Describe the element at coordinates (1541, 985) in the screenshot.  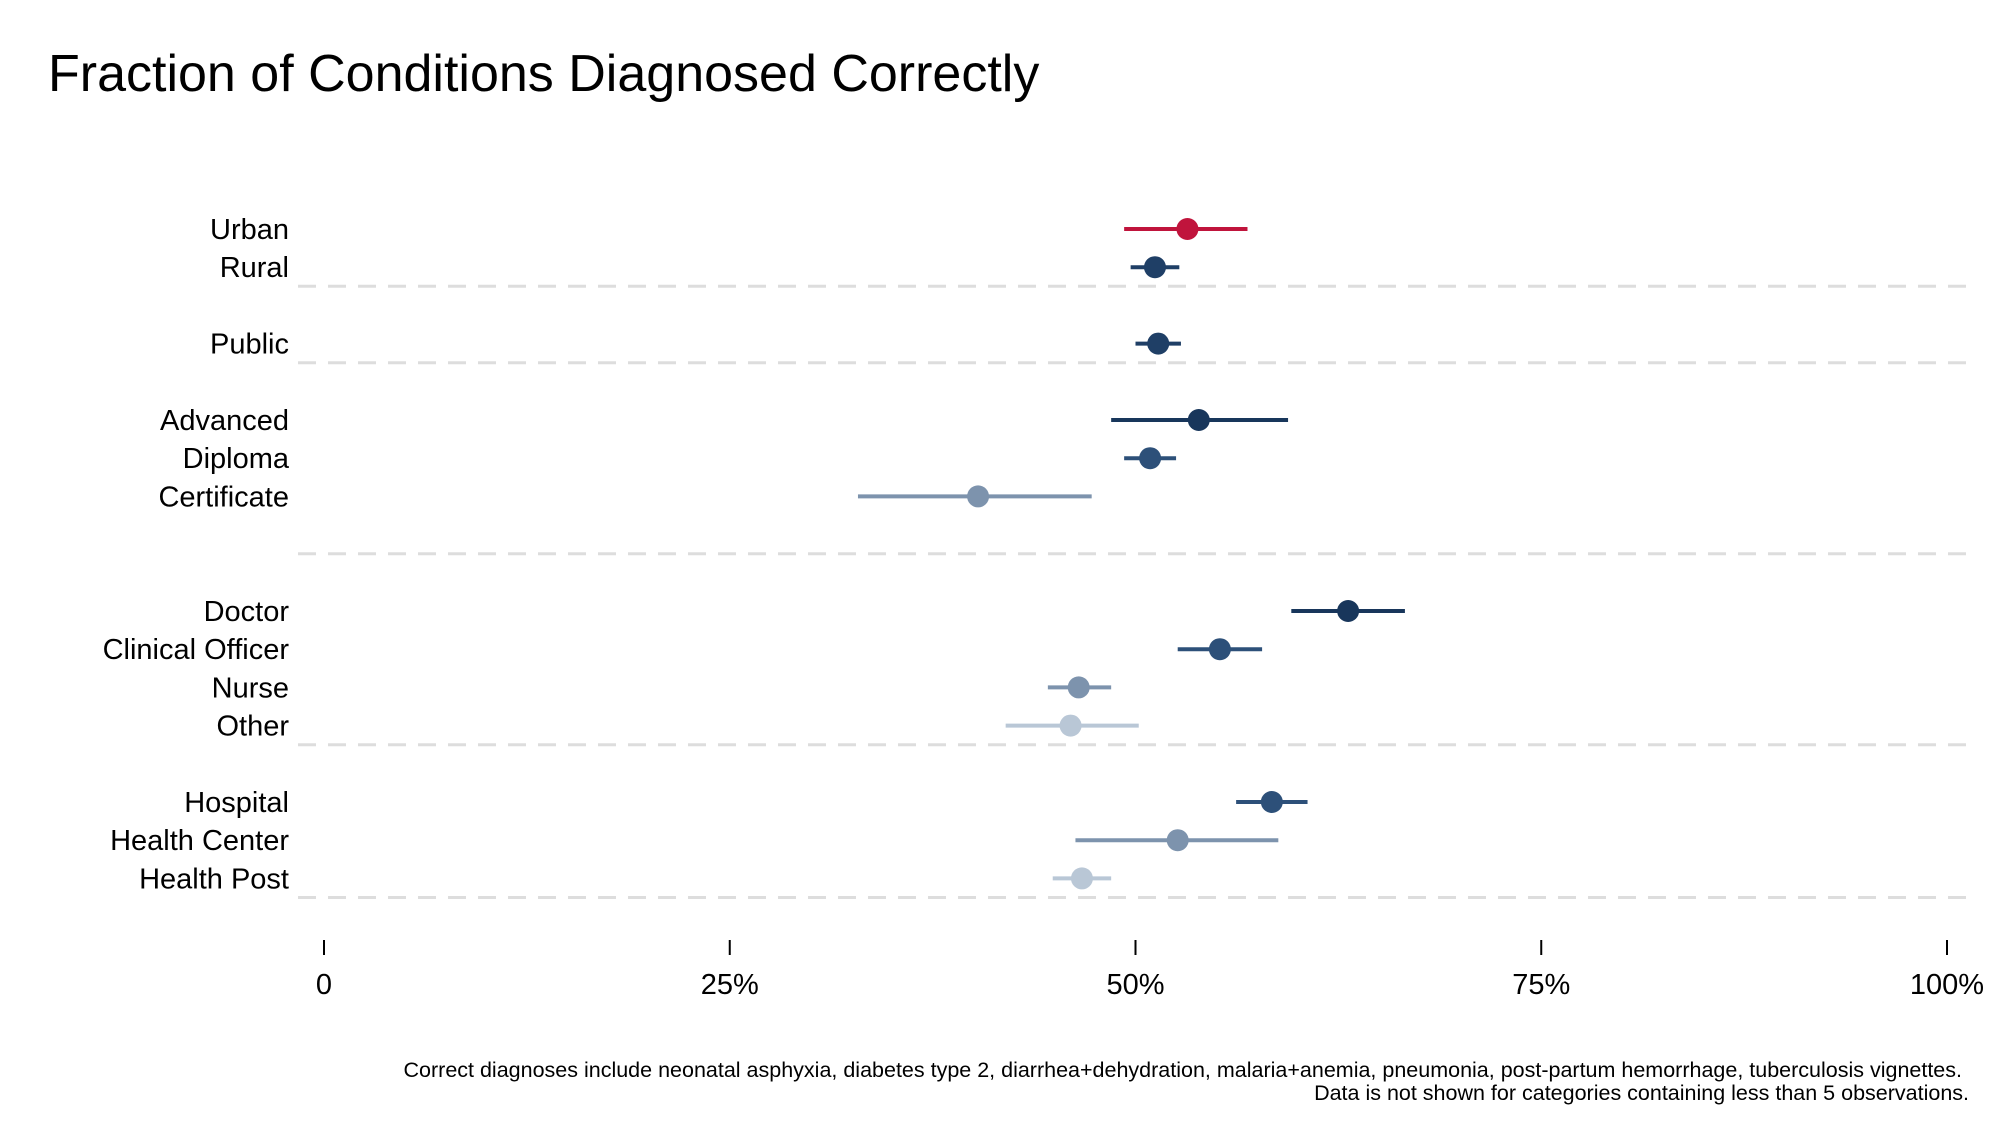
I see `x-tick-label: 75%` at that location.